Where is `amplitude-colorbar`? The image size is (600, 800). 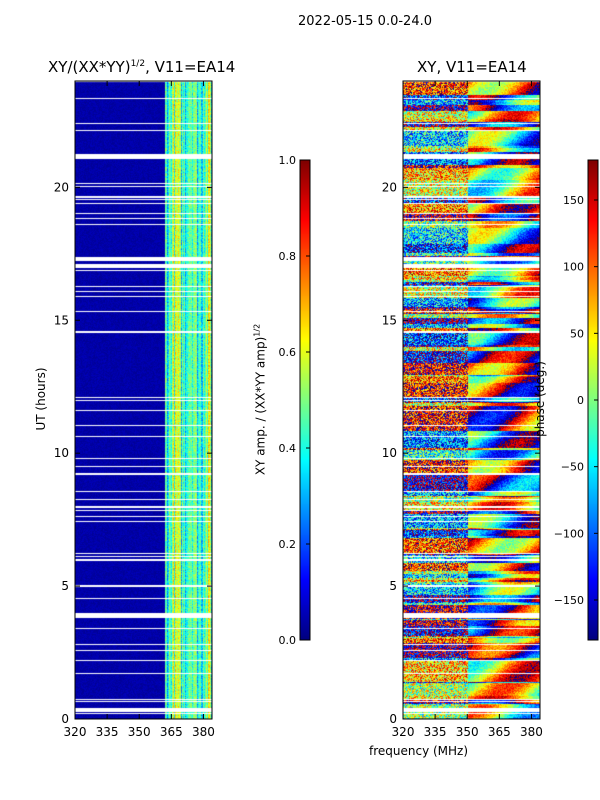 amplitude-colorbar is located at coordinates (305, 400).